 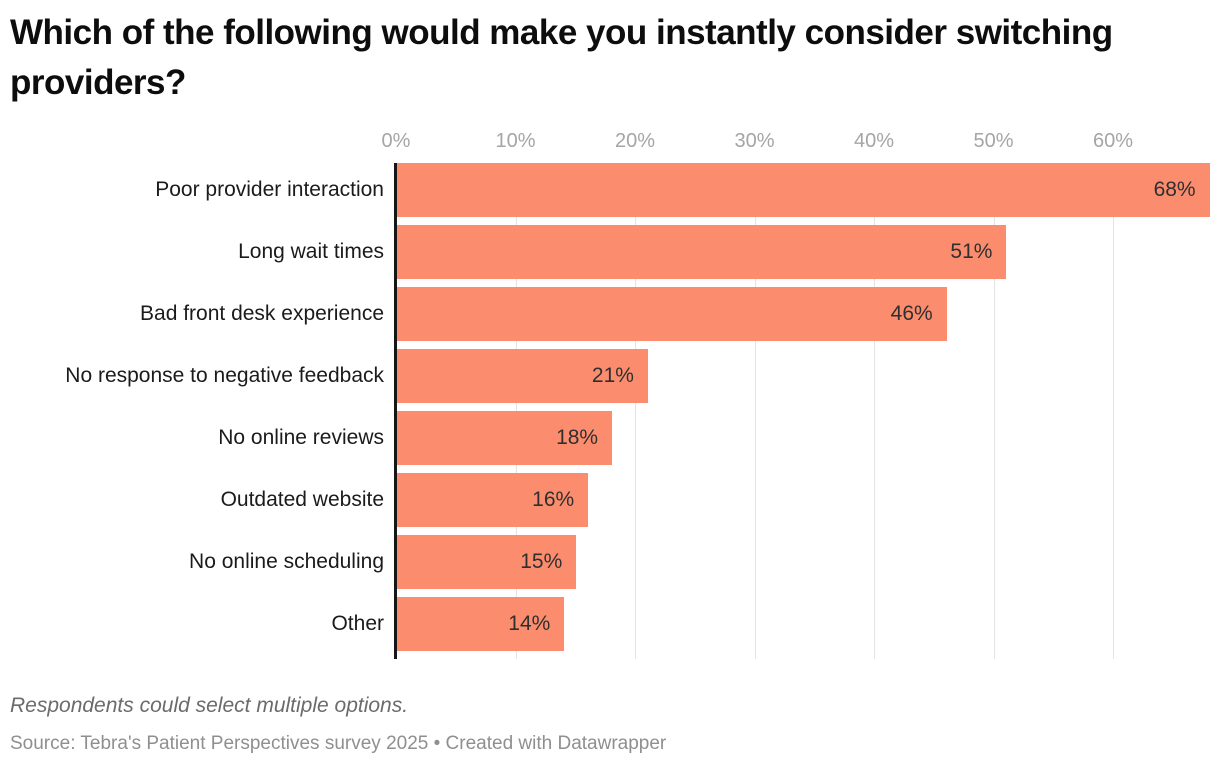 What do you see at coordinates (311, 251) in the screenshot?
I see `category-label: Long wait times` at bounding box center [311, 251].